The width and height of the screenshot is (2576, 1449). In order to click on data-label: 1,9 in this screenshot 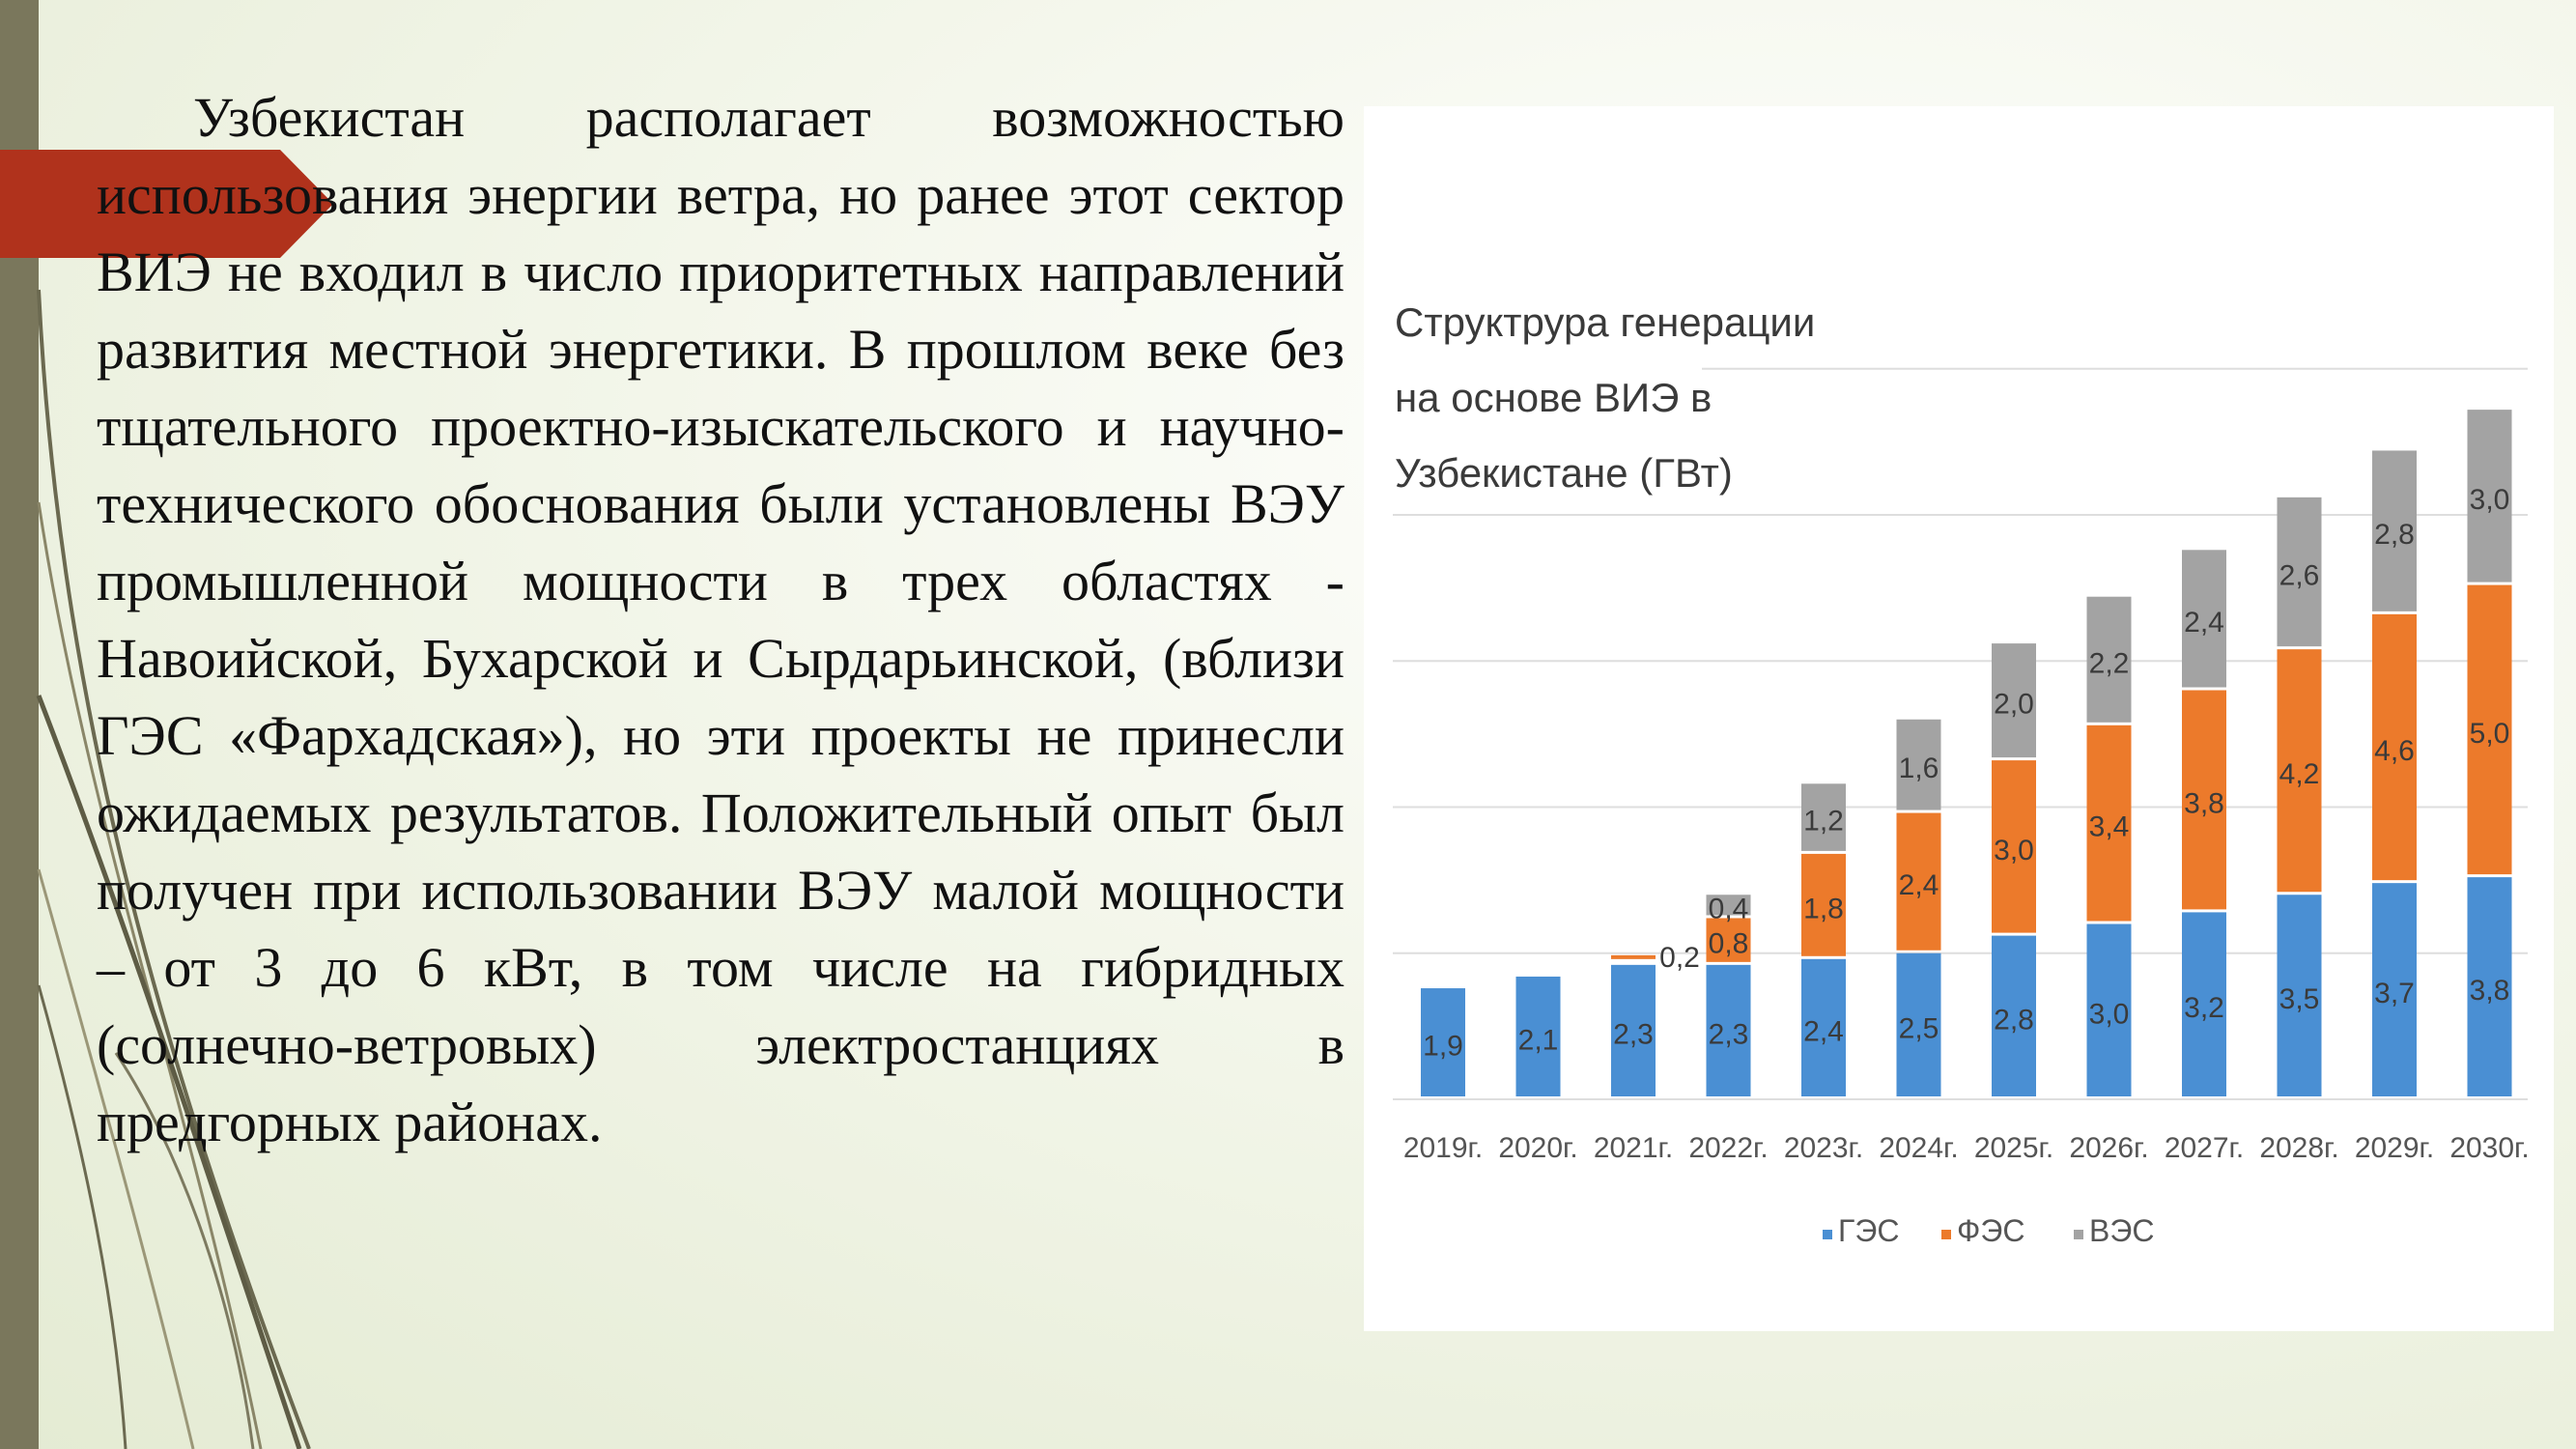, I will do `click(1443, 1047)`.